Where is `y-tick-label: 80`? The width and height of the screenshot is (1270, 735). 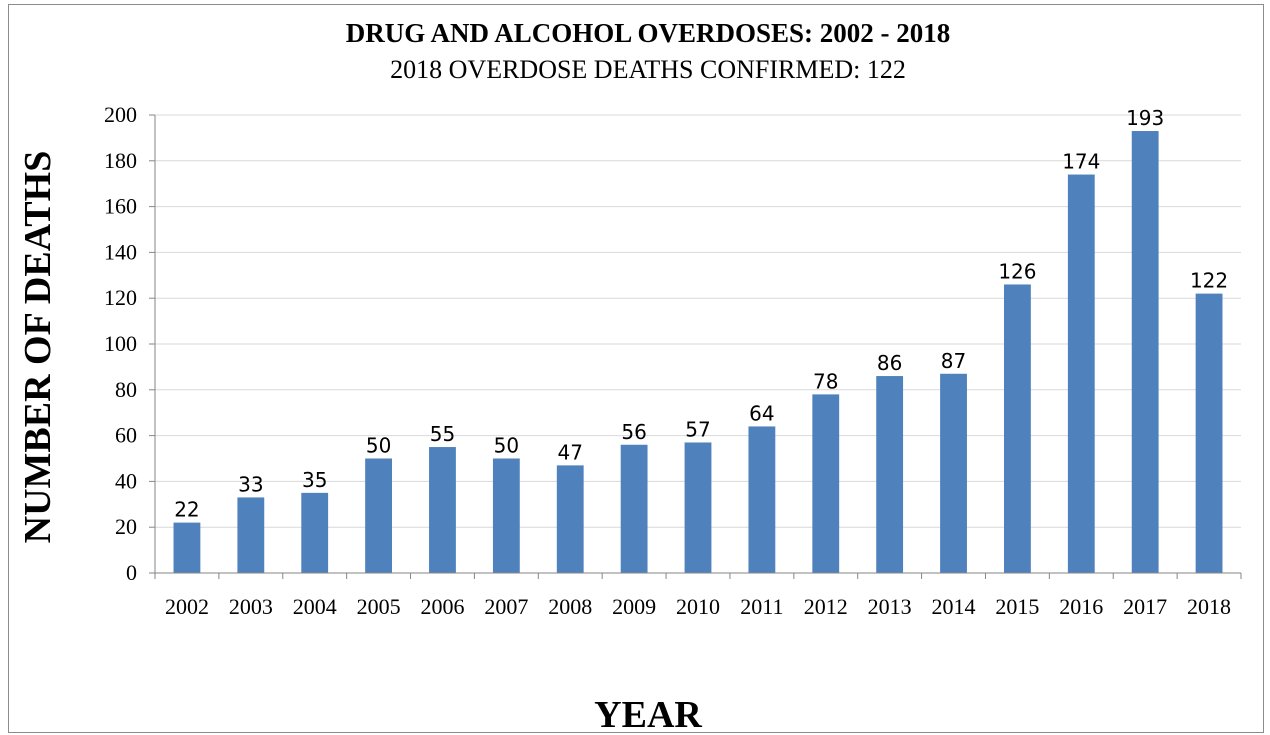 y-tick-label: 80 is located at coordinates (126, 389).